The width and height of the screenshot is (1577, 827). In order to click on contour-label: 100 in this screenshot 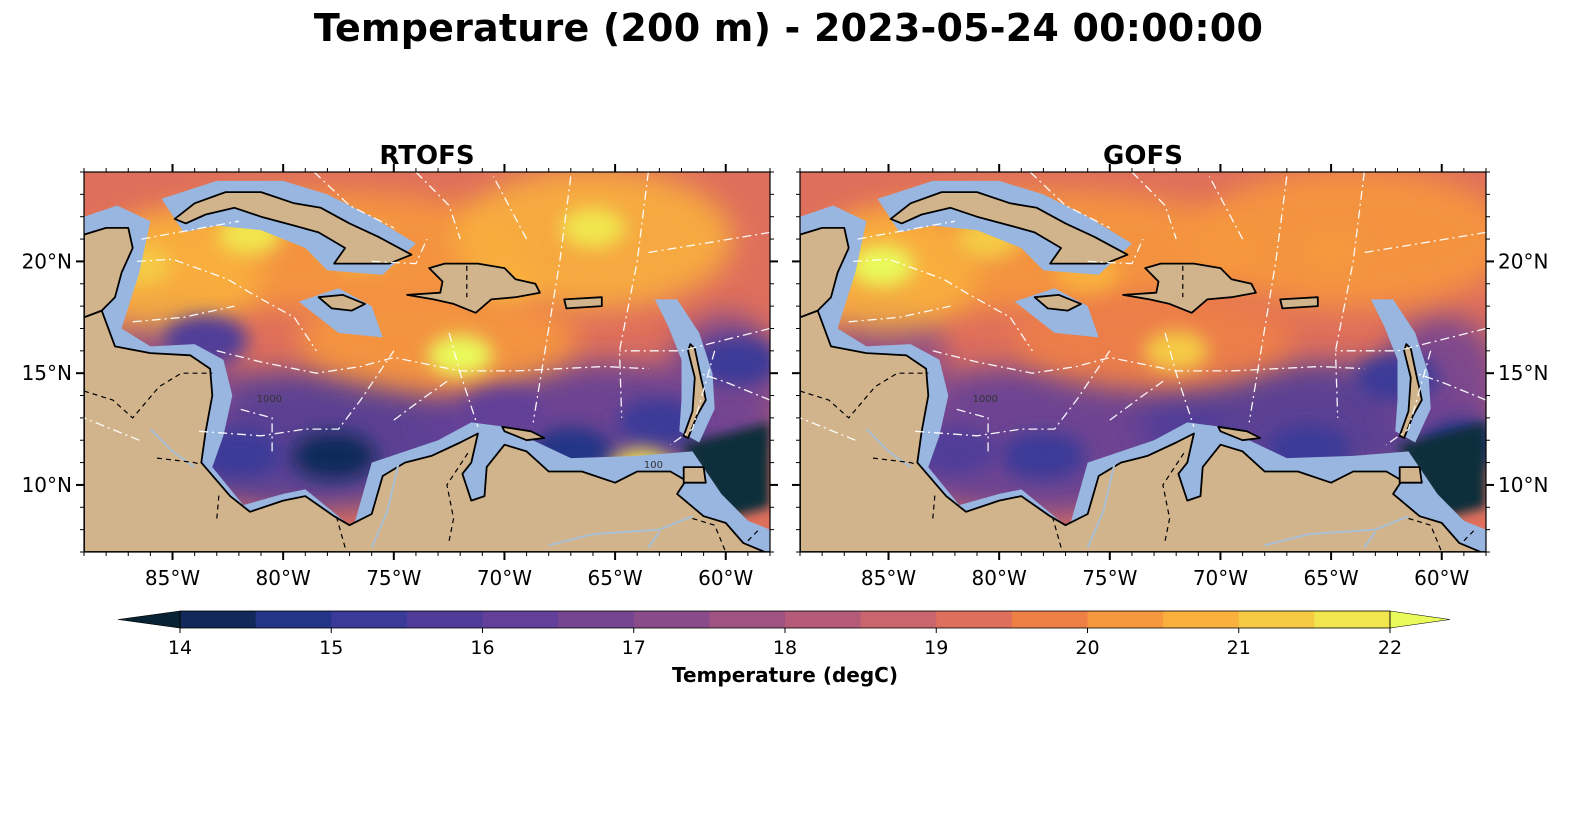, I will do `click(653, 465)`.